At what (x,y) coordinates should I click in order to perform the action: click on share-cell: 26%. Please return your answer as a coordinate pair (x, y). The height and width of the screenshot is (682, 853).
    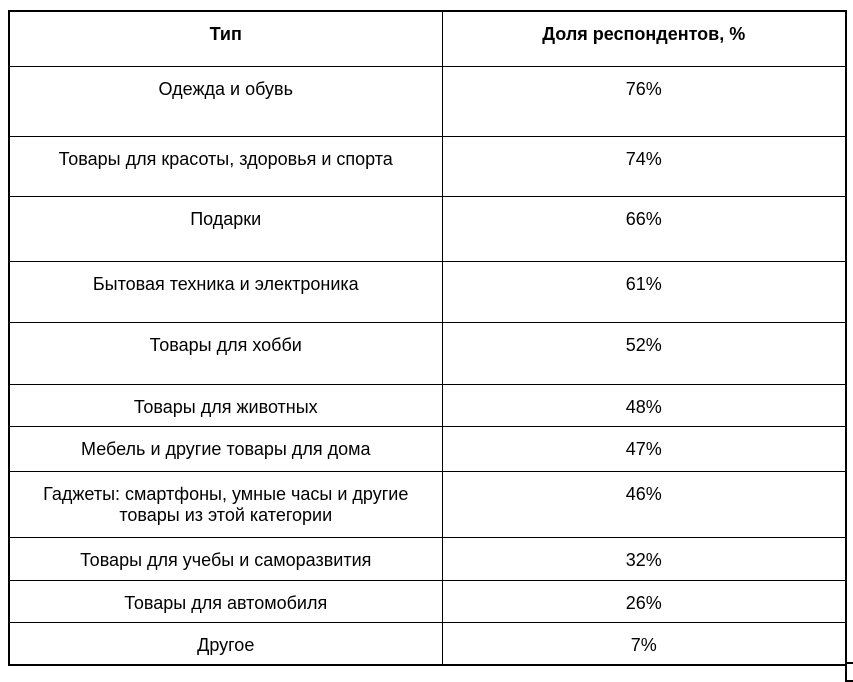
    Looking at the image, I should click on (644, 601).